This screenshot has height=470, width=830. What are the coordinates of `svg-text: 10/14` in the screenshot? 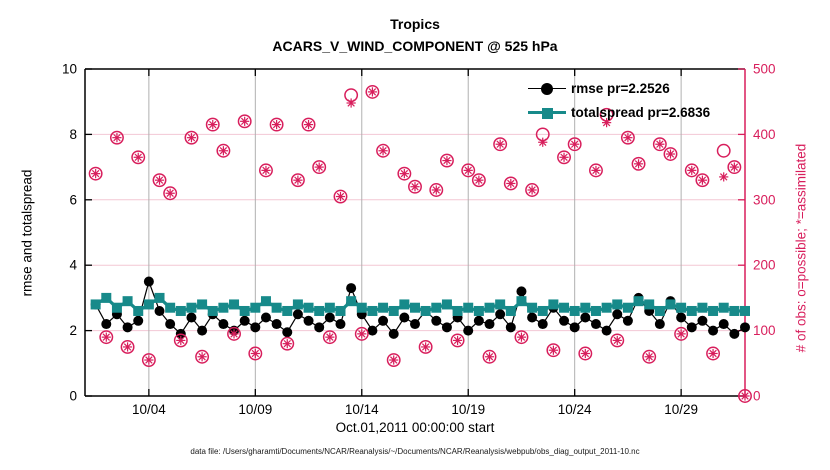 It's located at (362, 409).